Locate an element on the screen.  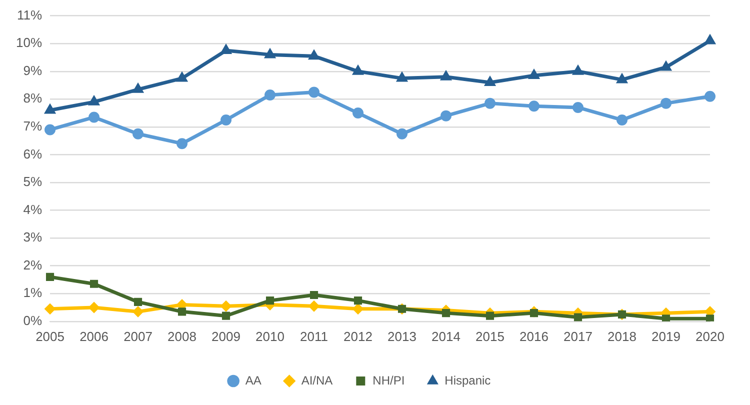
x-tick-label: 2006 is located at coordinates (94, 336).